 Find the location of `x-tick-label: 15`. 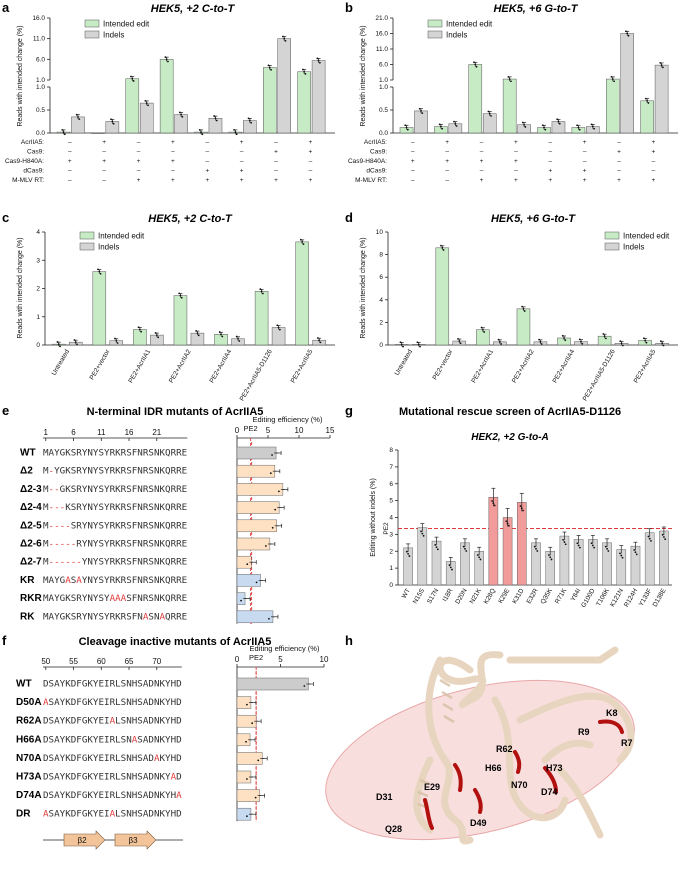

x-tick-label: 15 is located at coordinates (330, 430).